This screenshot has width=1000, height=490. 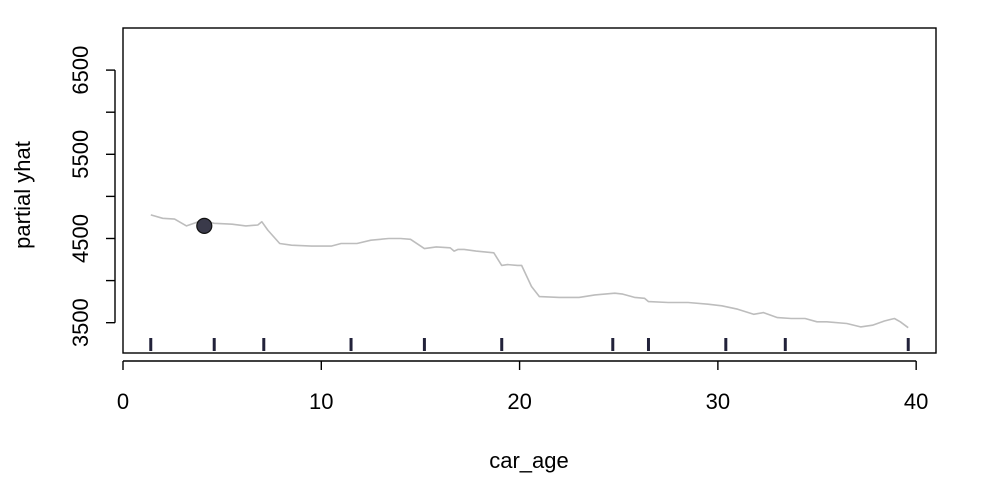 What do you see at coordinates (529, 344) in the screenshot?
I see `rug-layer` at bounding box center [529, 344].